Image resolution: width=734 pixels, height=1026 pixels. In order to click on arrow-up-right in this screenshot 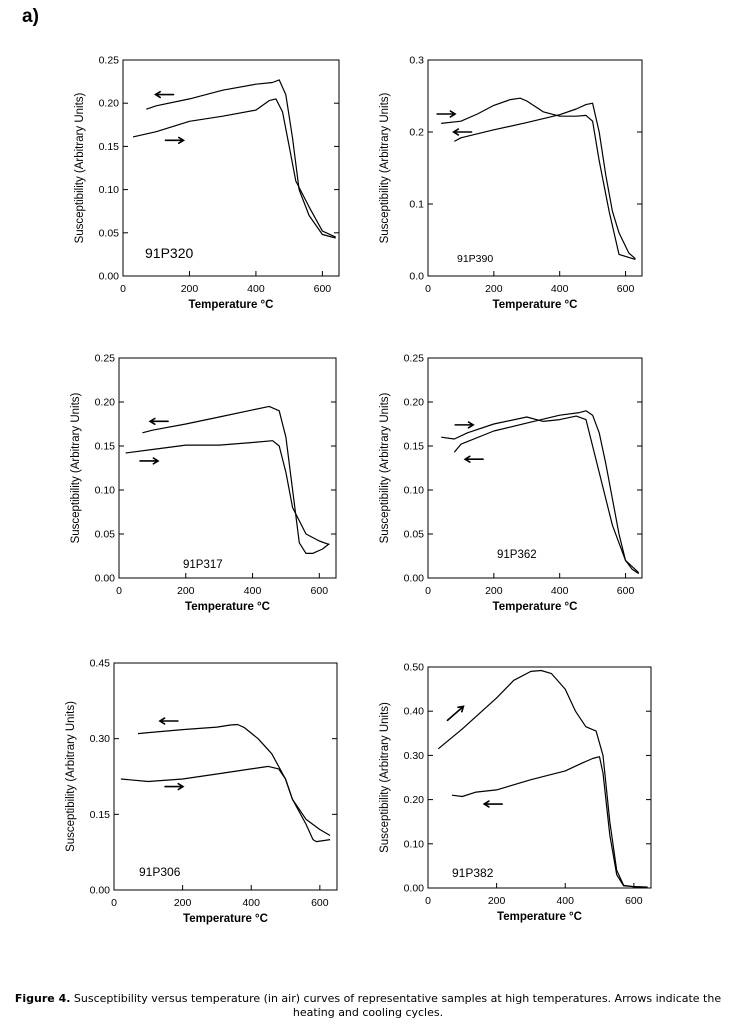, I will do `click(455, 713)`.